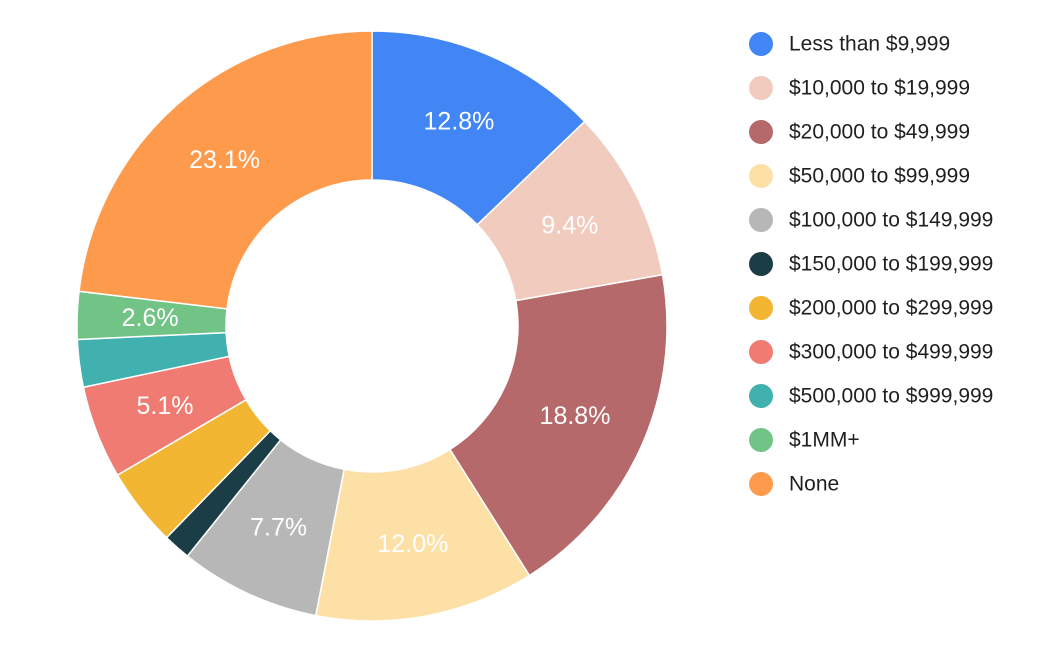 The image size is (1055, 653). Describe the element at coordinates (459, 122) in the screenshot. I see `slice-label-1: 12.8%` at that location.